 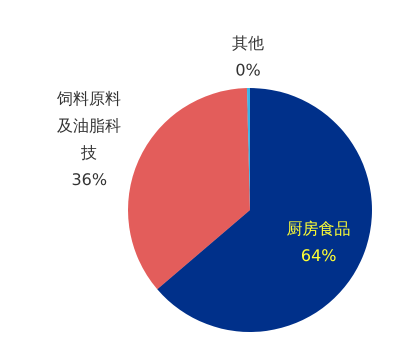 What do you see at coordinates (318, 228) in the screenshot?
I see `slice-label: 厨房食品` at bounding box center [318, 228].